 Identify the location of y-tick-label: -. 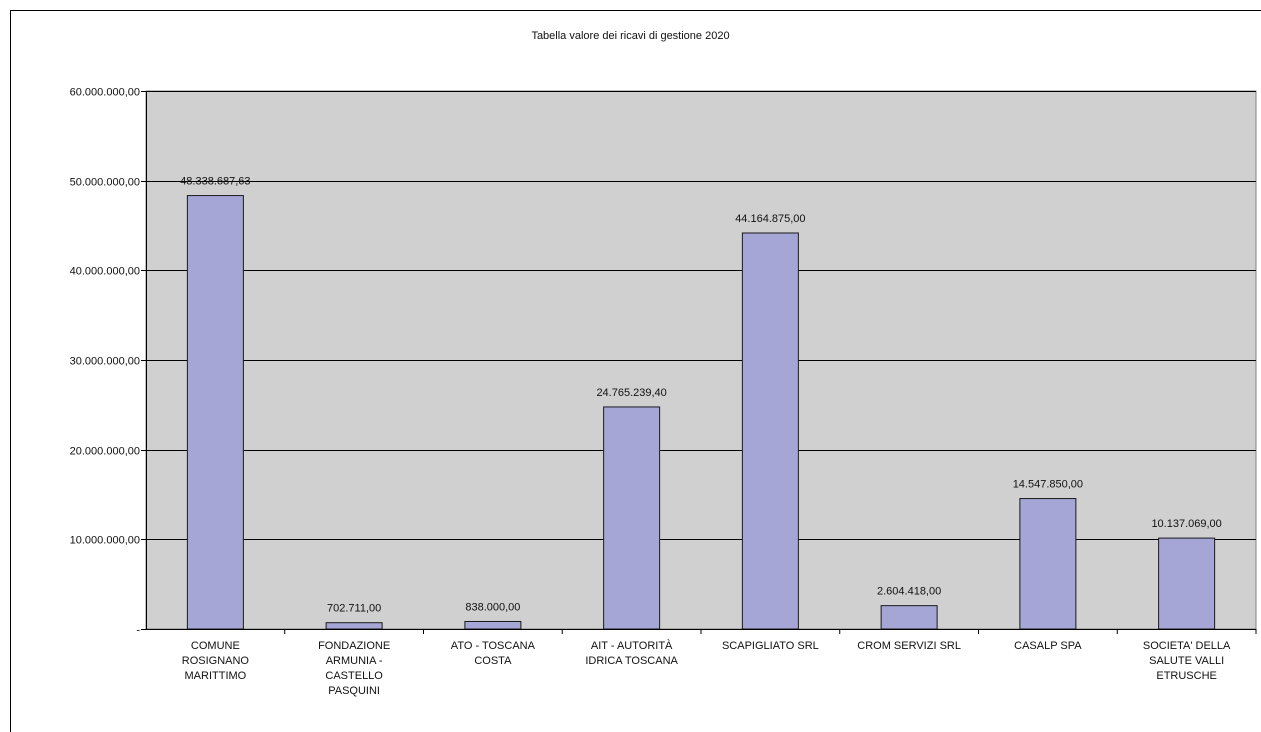
(138, 631).